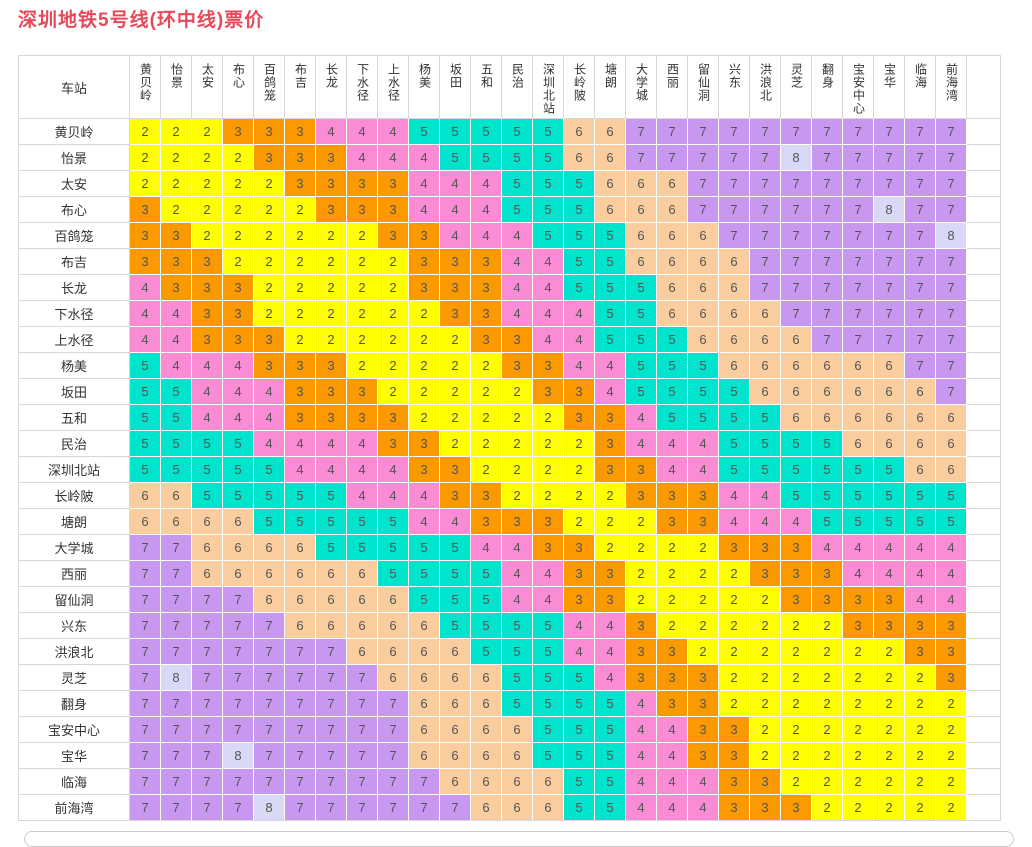 This screenshot has height=847, width=1032. What do you see at coordinates (424, 87) in the screenshot?
I see `column-header-station: 杨美` at bounding box center [424, 87].